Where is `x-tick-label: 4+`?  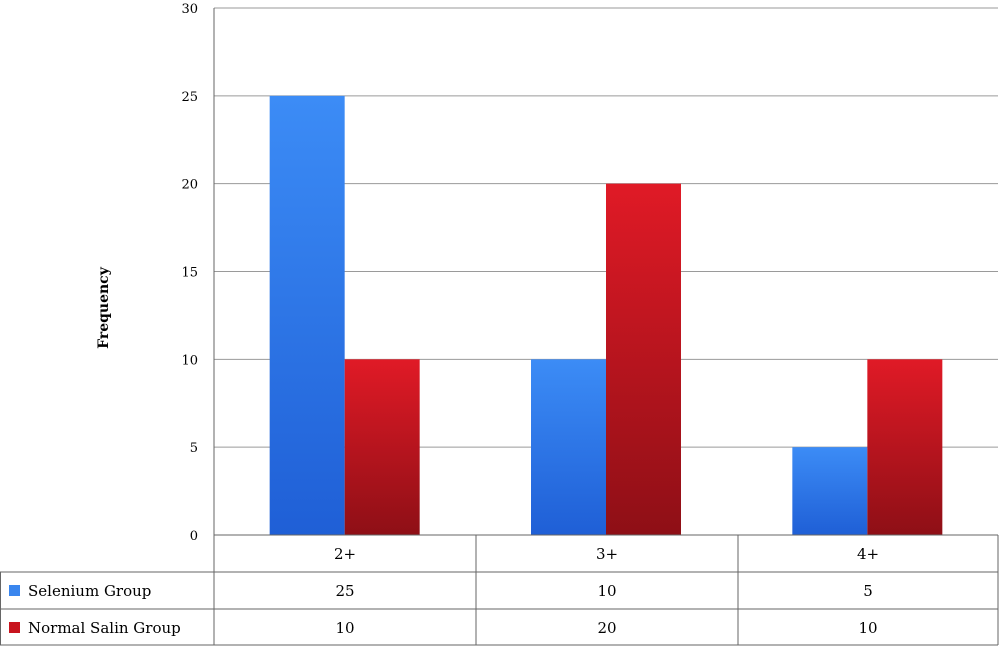 x-tick-label: 4+ is located at coordinates (868, 554).